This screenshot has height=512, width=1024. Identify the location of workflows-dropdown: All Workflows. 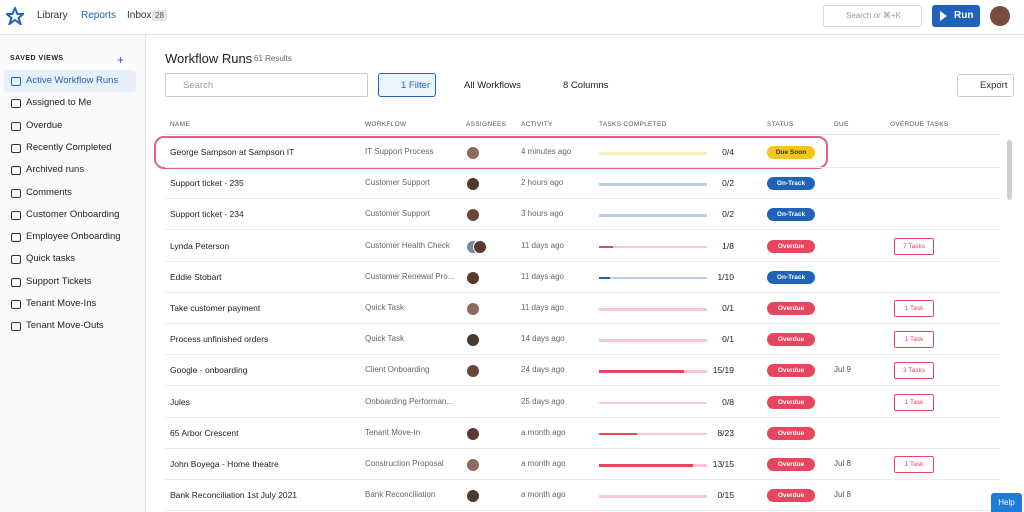
(492, 85).